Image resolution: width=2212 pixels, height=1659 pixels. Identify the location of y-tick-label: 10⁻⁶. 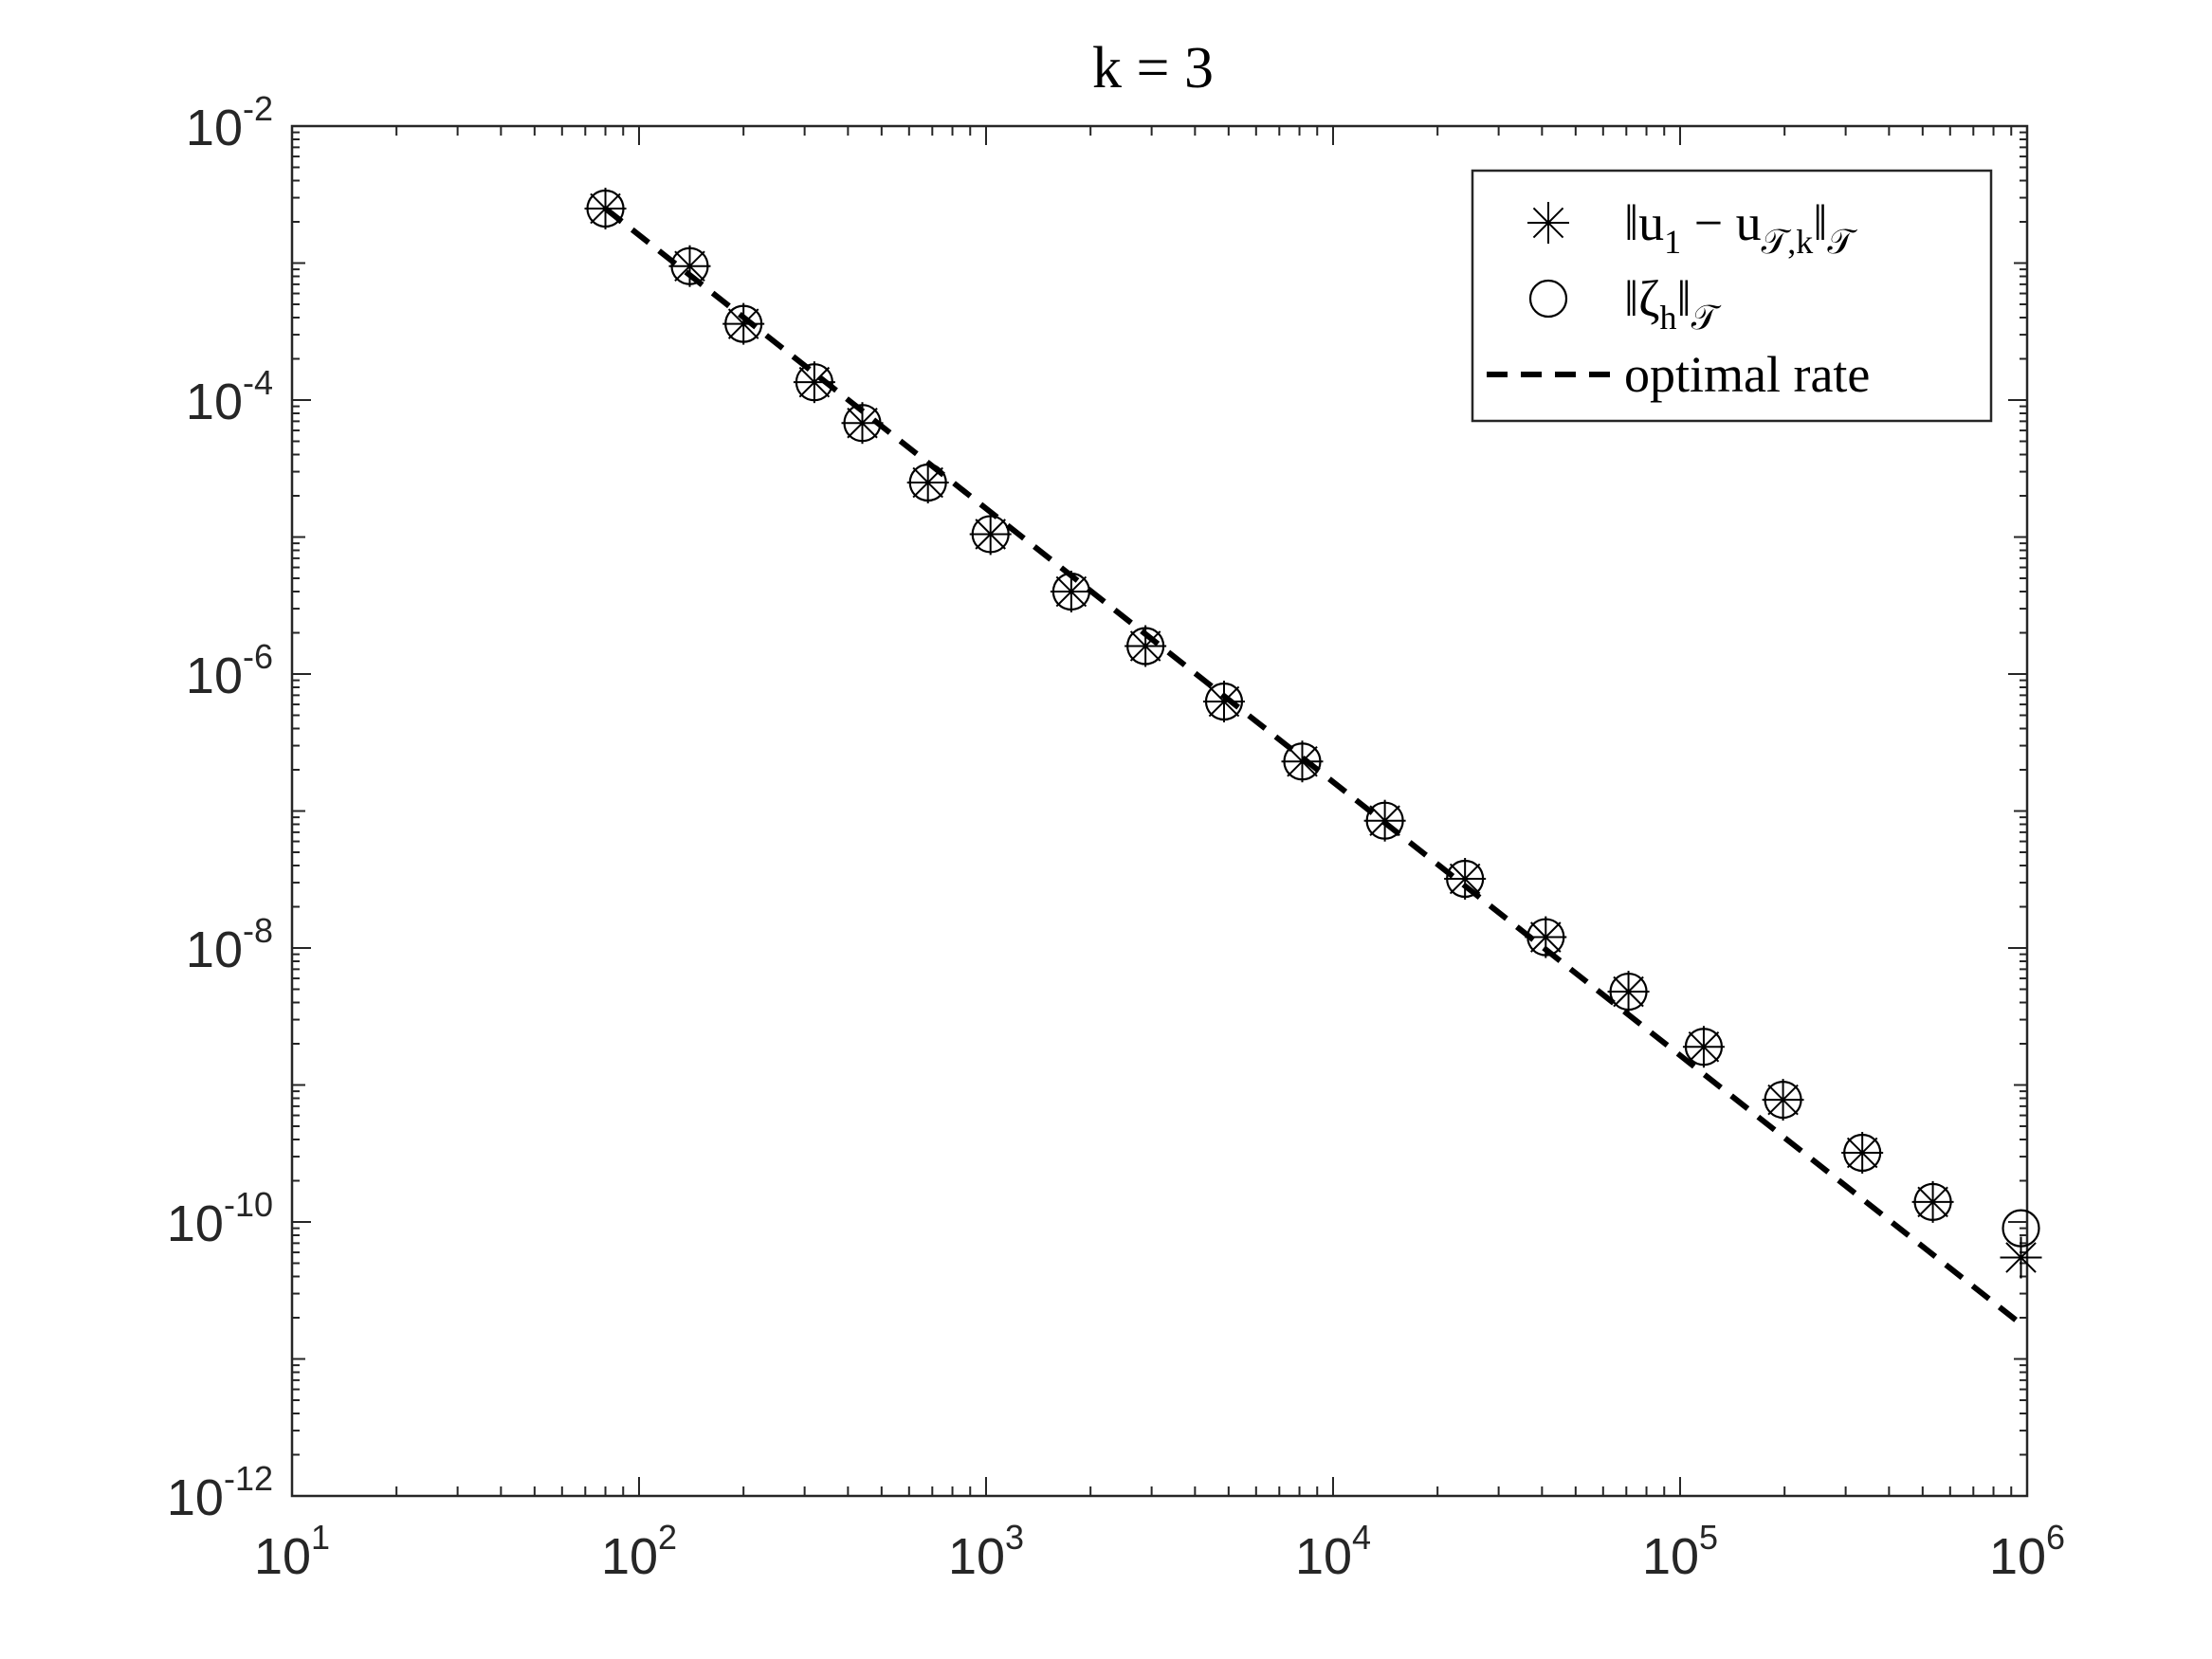
(229, 670).